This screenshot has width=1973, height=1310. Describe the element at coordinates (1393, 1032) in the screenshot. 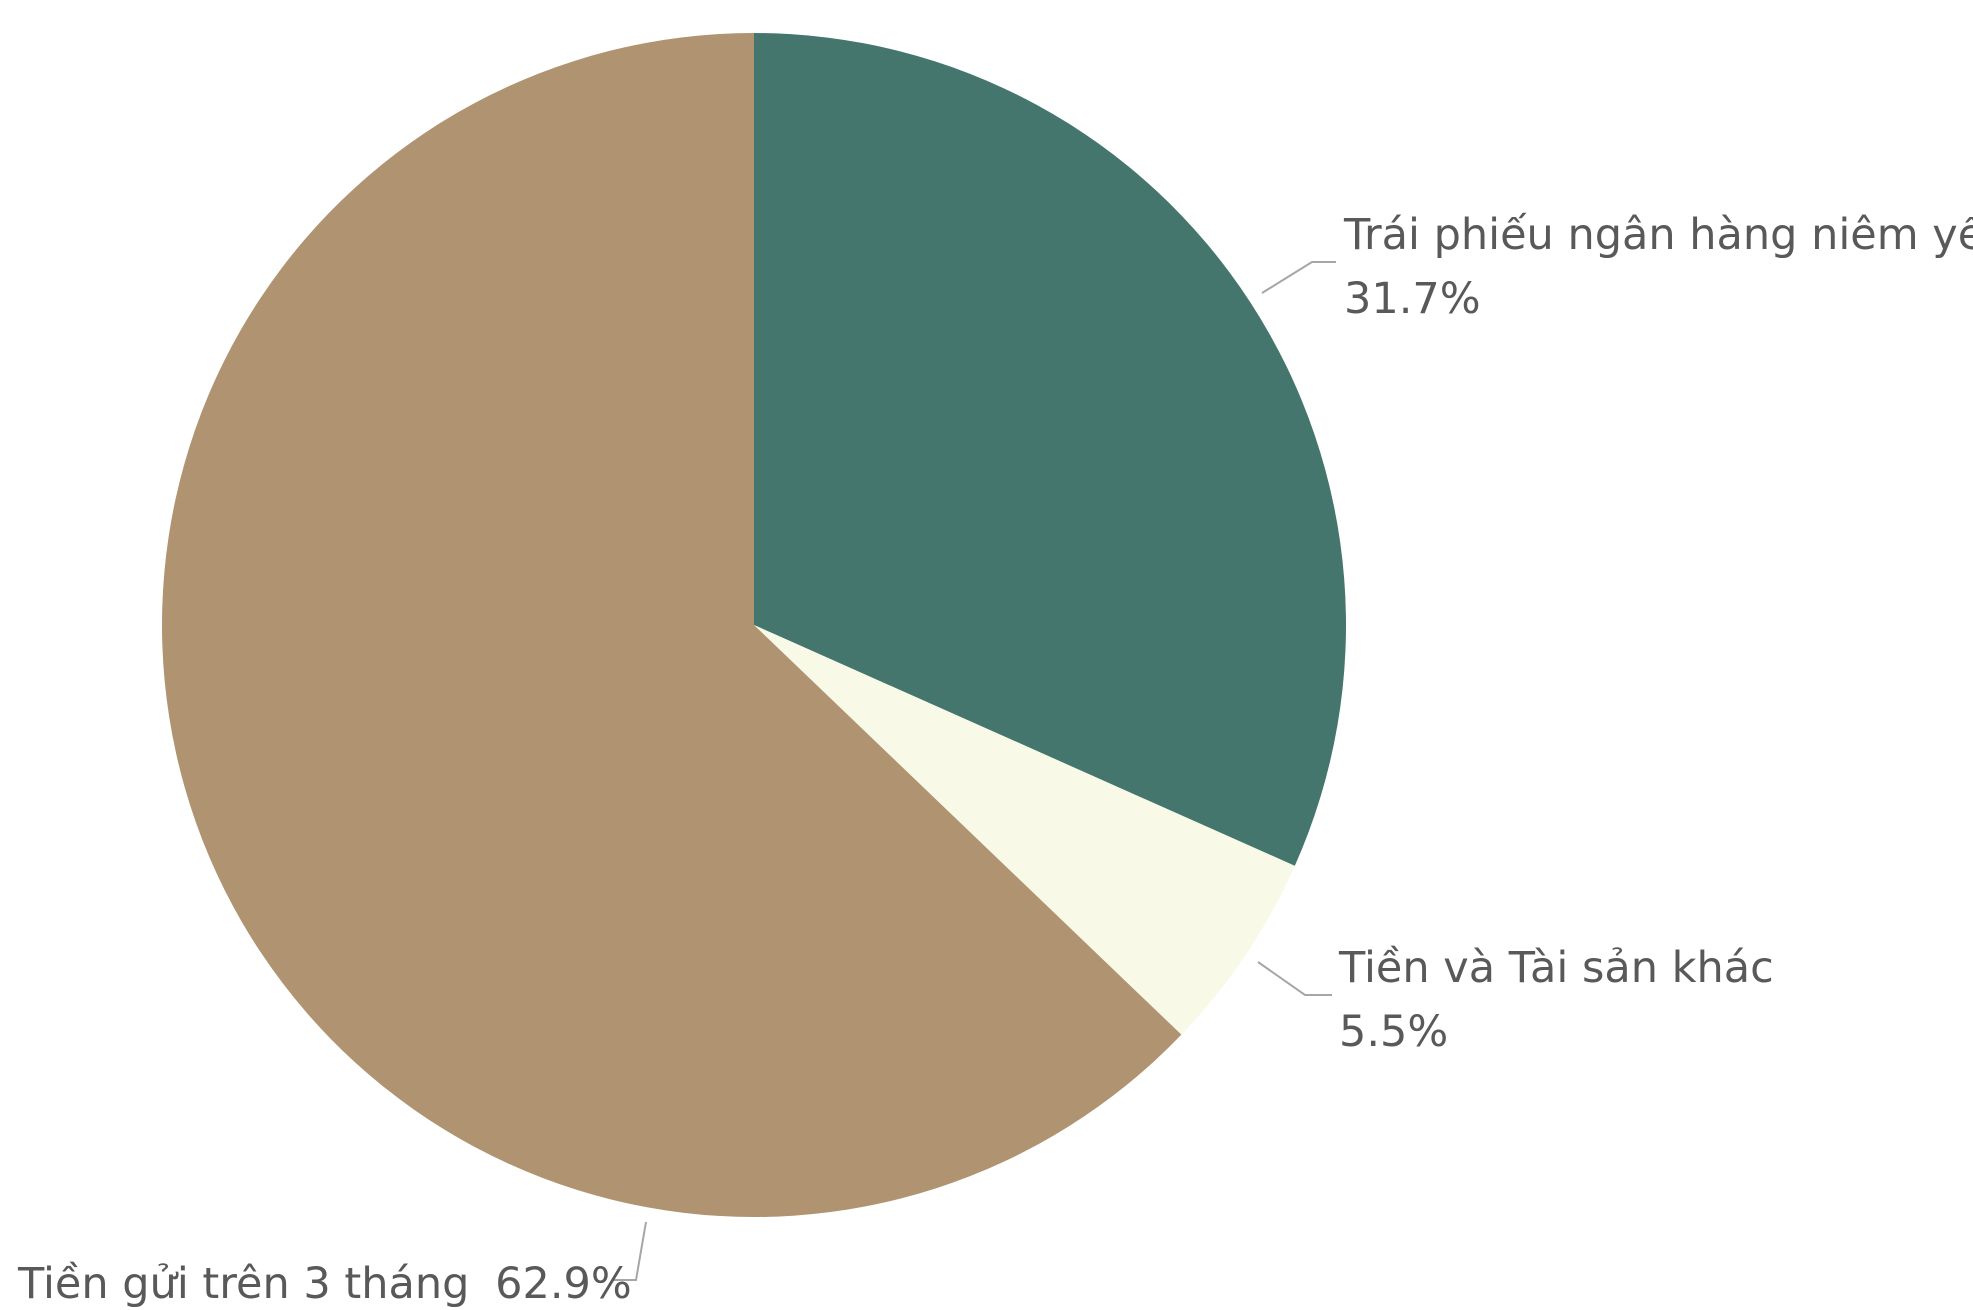

I see `slice-value-cash: 5.5%` at that location.